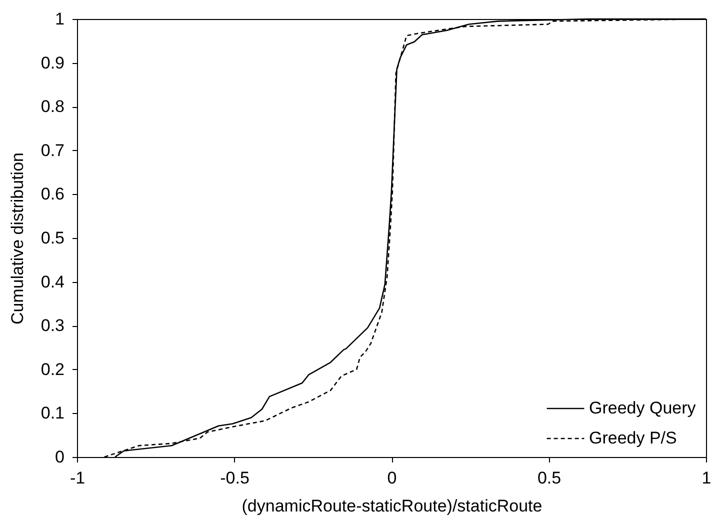 Image resolution: width=721 pixels, height=522 pixels. I want to click on y-tick-label: 0, so click(59, 457).